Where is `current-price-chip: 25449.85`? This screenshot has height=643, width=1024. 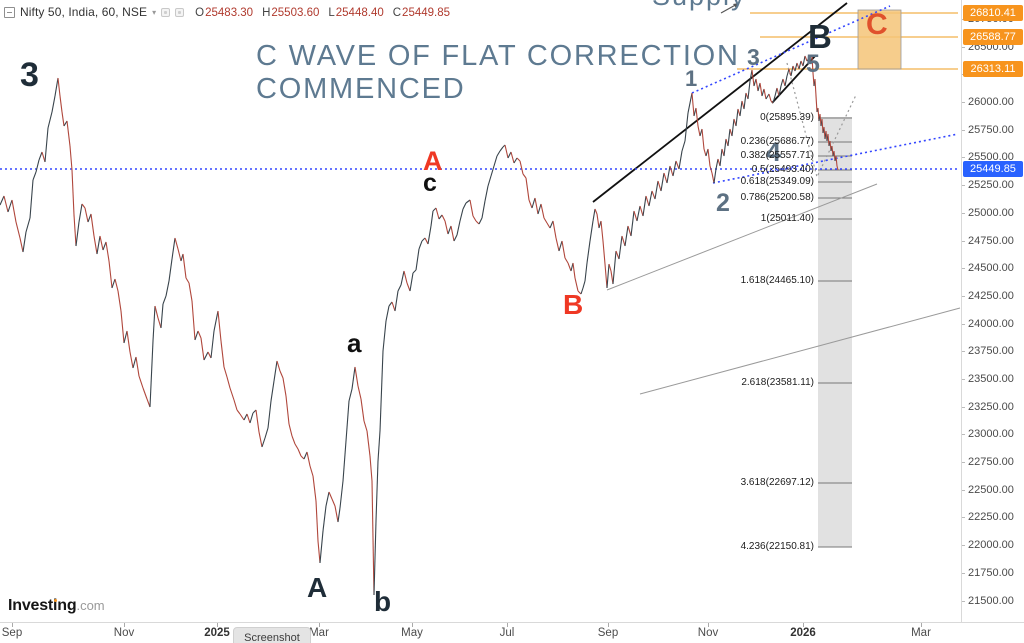
current-price-chip: 25449.85 is located at coordinates (993, 169).